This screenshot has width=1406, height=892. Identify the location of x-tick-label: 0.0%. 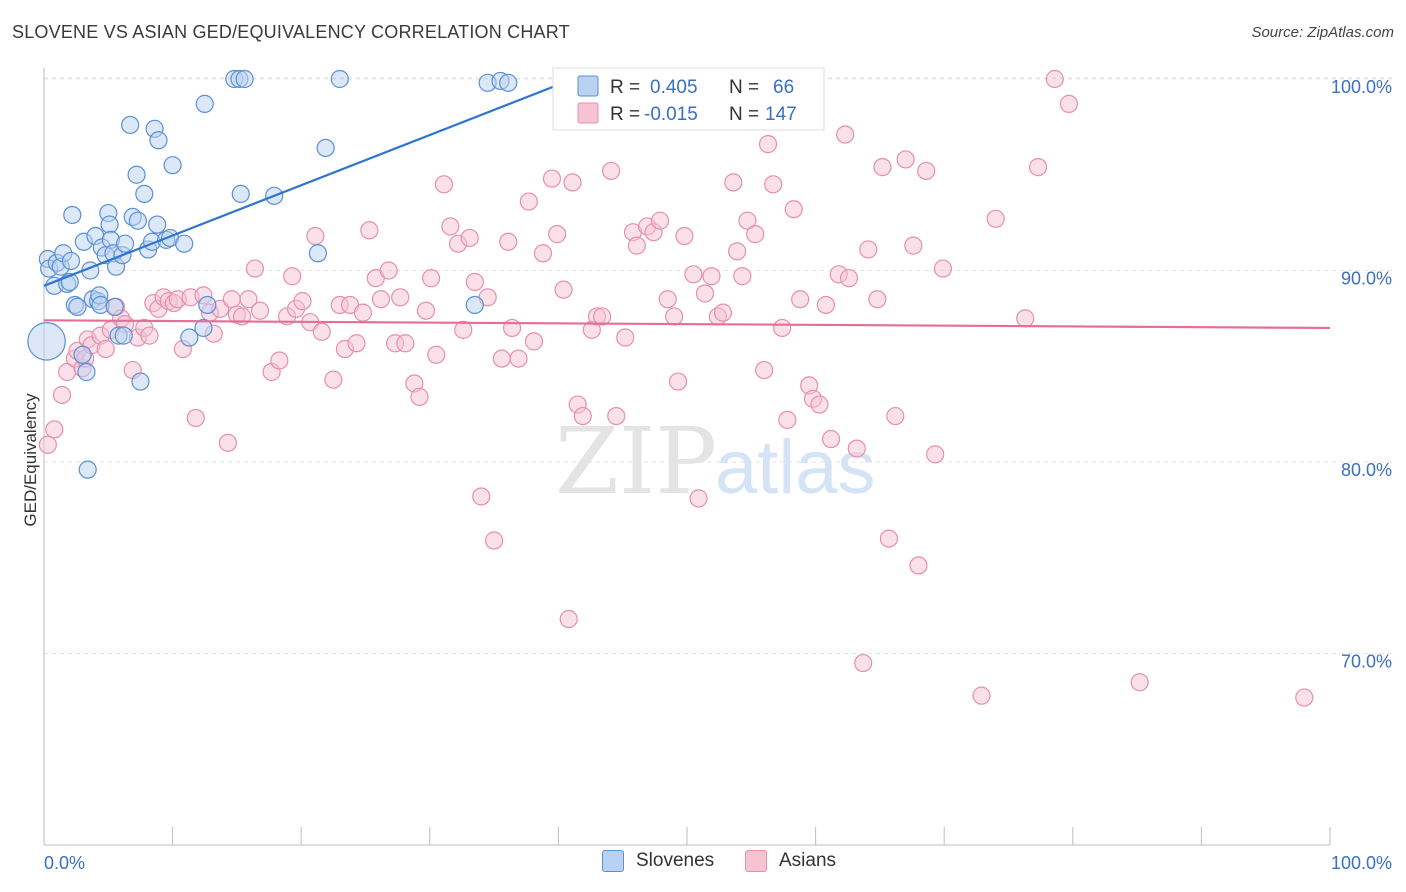
(64, 863).